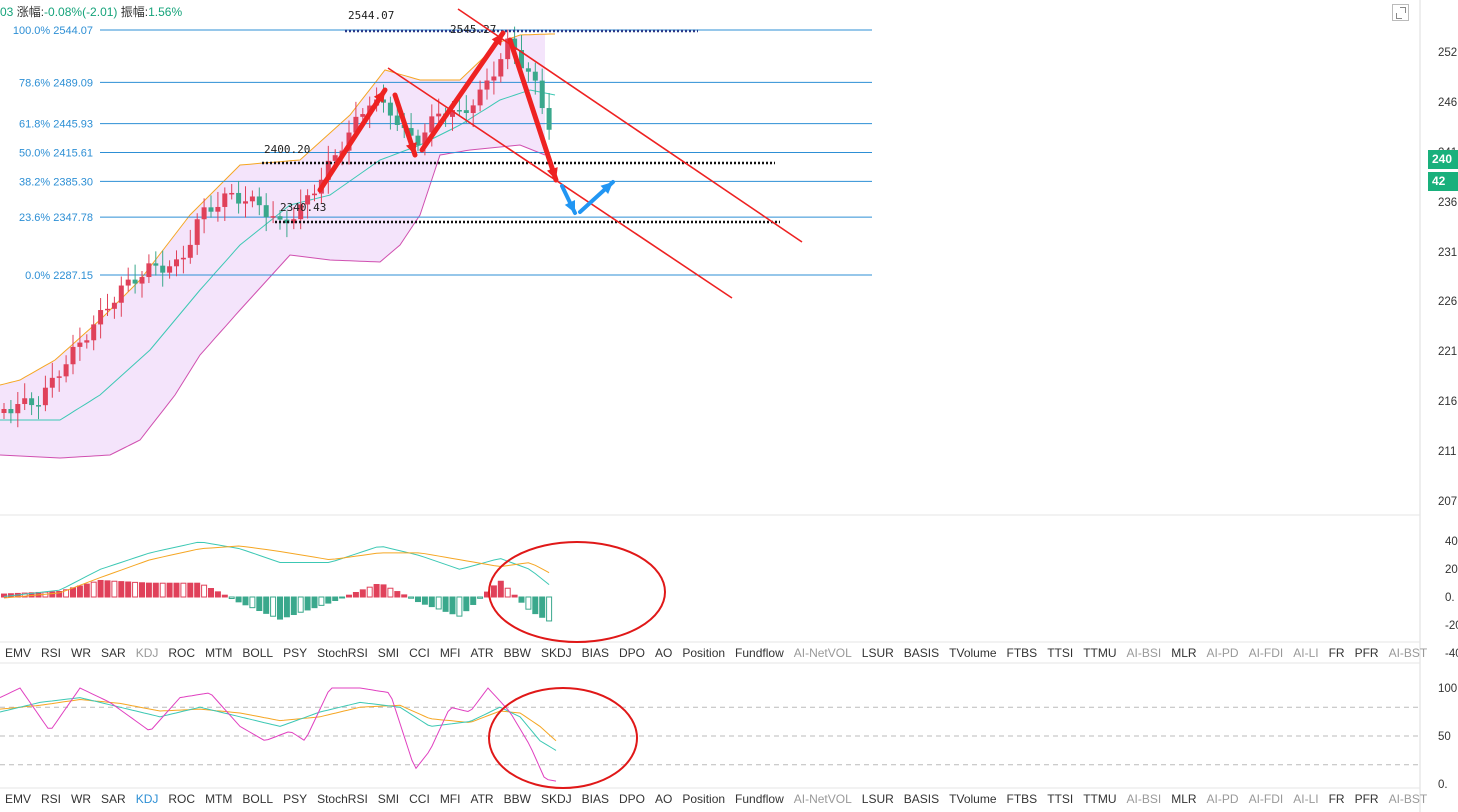 Image resolution: width=1458 pixels, height=812 pixels. What do you see at coordinates (276, 569) in the screenshot?
I see `macd-dif-line` at bounding box center [276, 569].